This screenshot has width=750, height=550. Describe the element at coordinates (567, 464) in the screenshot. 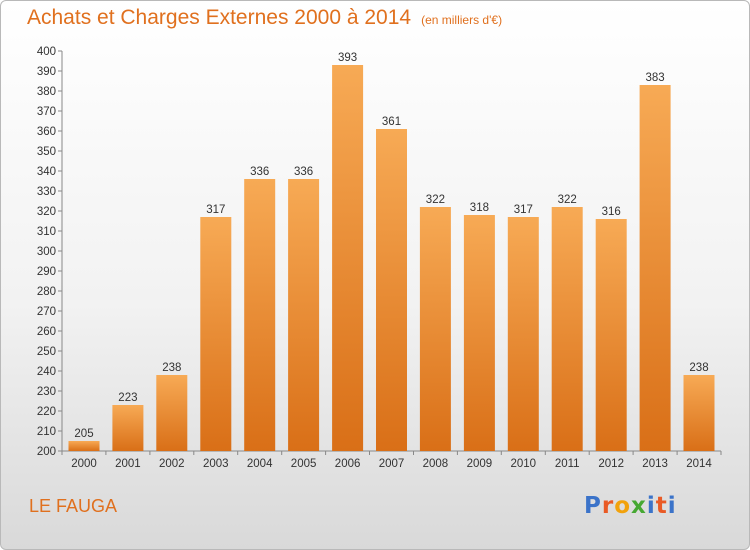

I see `x-tick-label: 2011` at that location.